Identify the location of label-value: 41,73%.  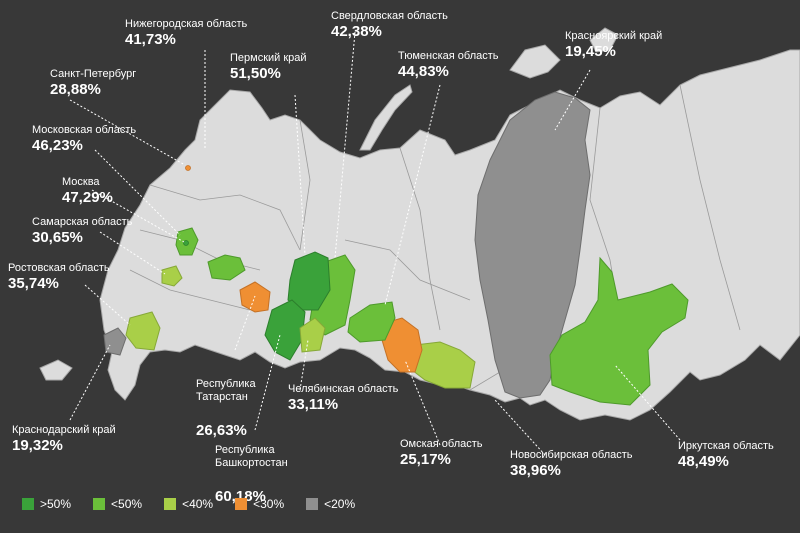
(150, 39).